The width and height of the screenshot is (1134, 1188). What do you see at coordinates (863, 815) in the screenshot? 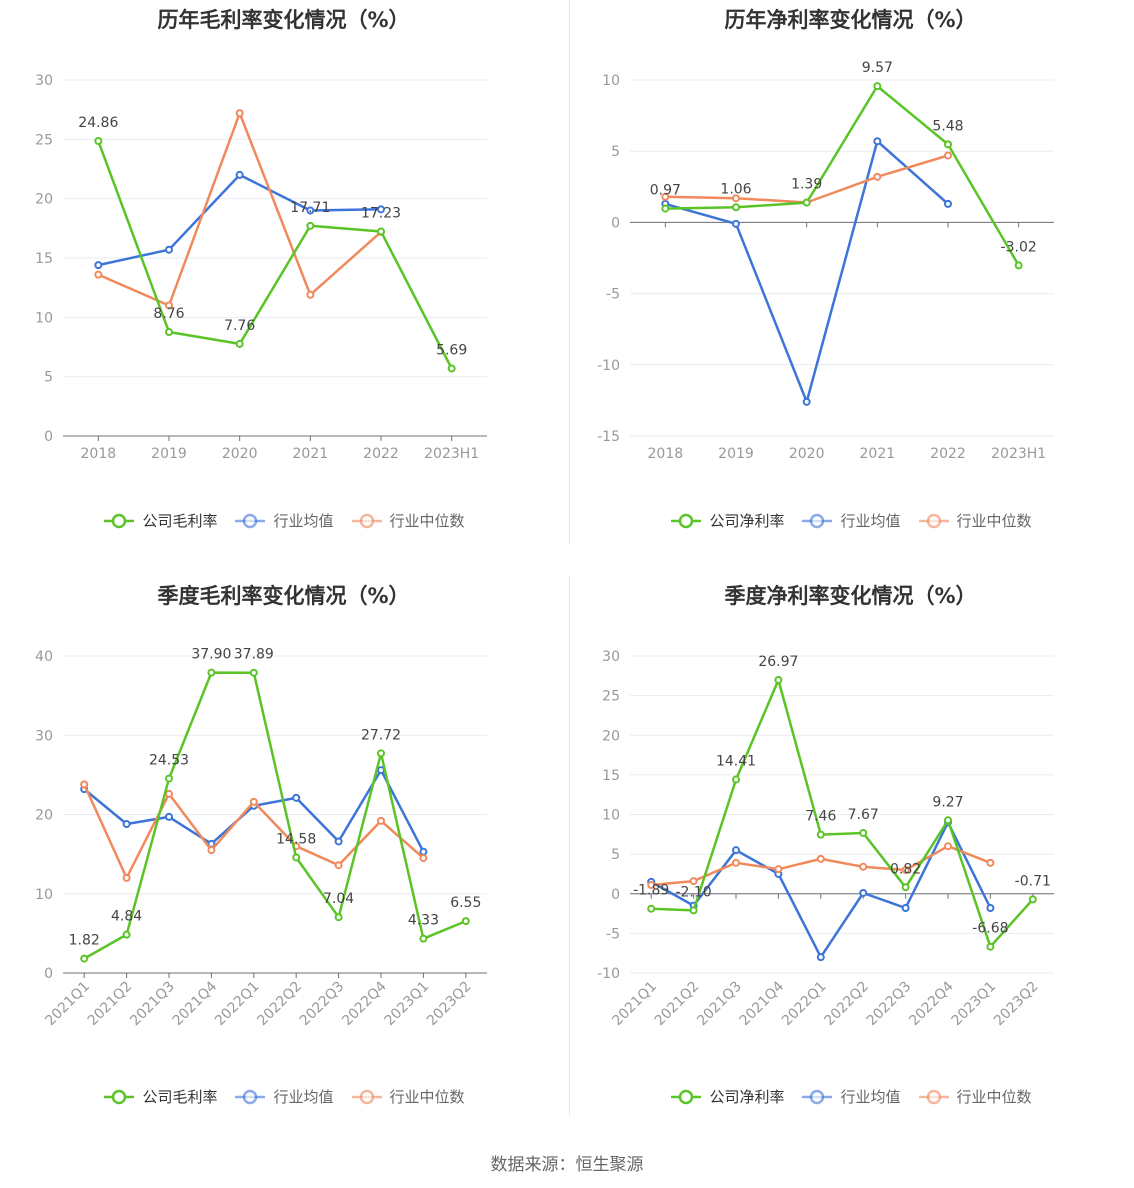
I see `data-label: 7.67` at bounding box center [863, 815].